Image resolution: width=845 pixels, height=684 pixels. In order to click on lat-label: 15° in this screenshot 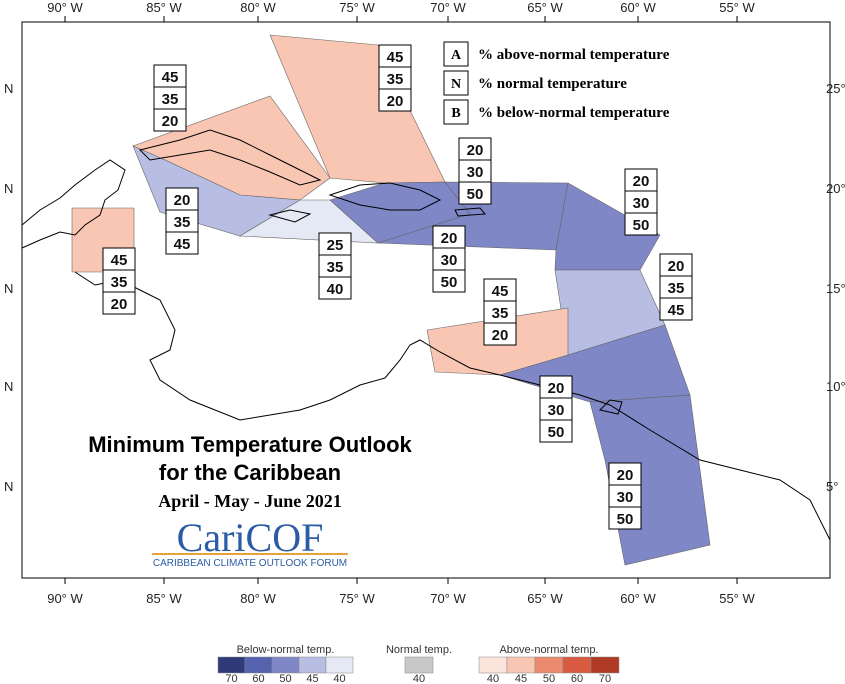, I will do `click(835, 288)`.